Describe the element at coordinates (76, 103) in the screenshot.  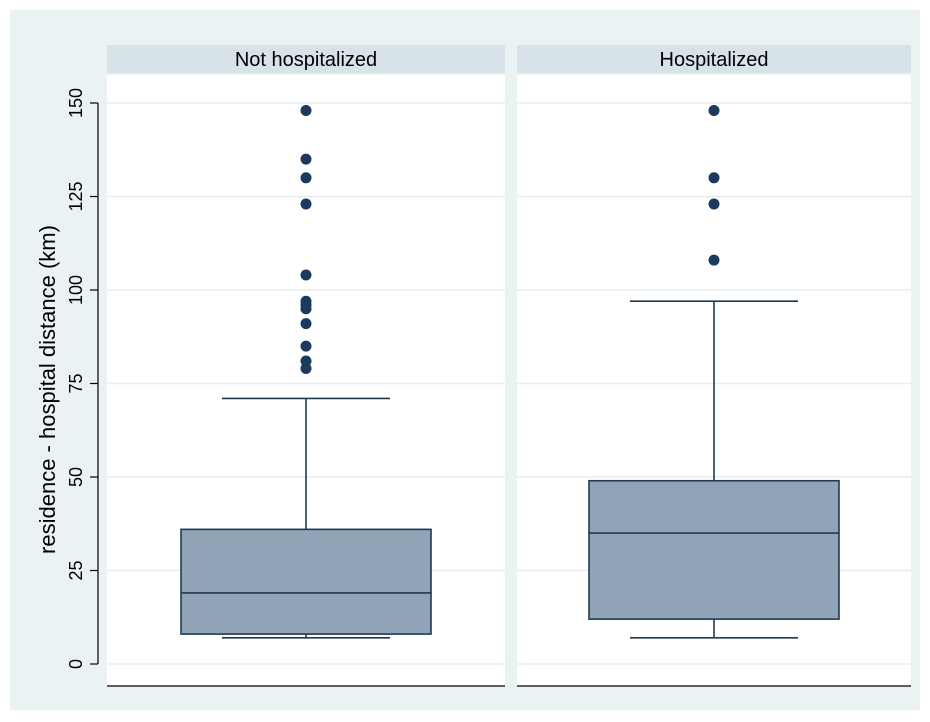
I see `y-tick-label: 150` at that location.